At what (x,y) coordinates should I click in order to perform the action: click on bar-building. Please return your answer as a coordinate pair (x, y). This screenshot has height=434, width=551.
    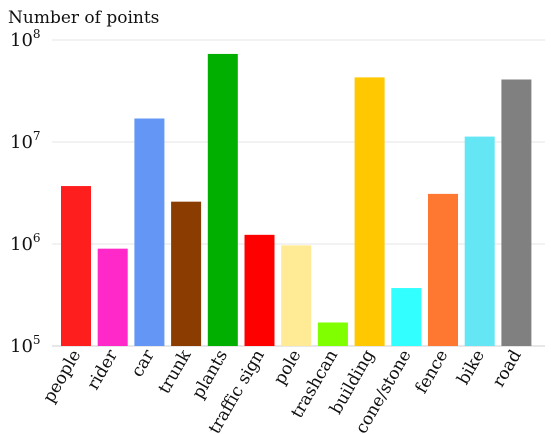
    Looking at the image, I should click on (369, 211).